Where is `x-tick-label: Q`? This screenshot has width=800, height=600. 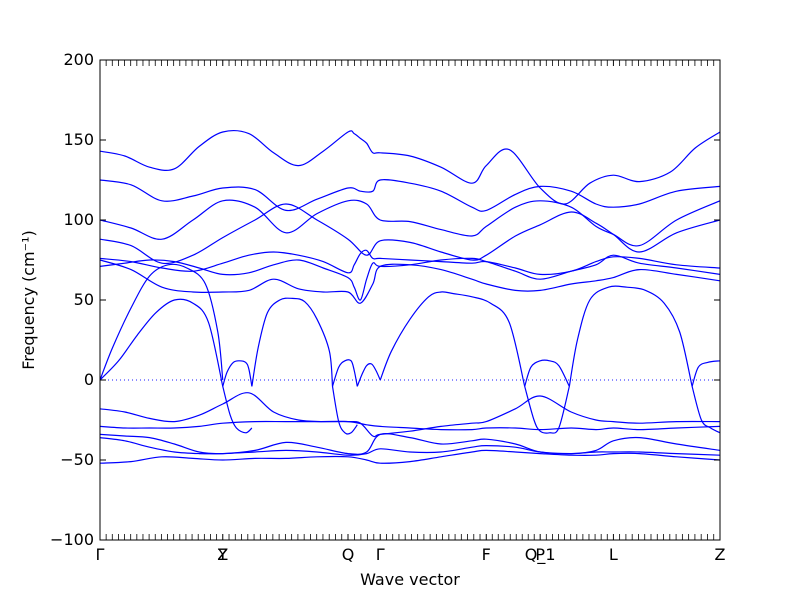 x-tick-label: Q is located at coordinates (348, 554).